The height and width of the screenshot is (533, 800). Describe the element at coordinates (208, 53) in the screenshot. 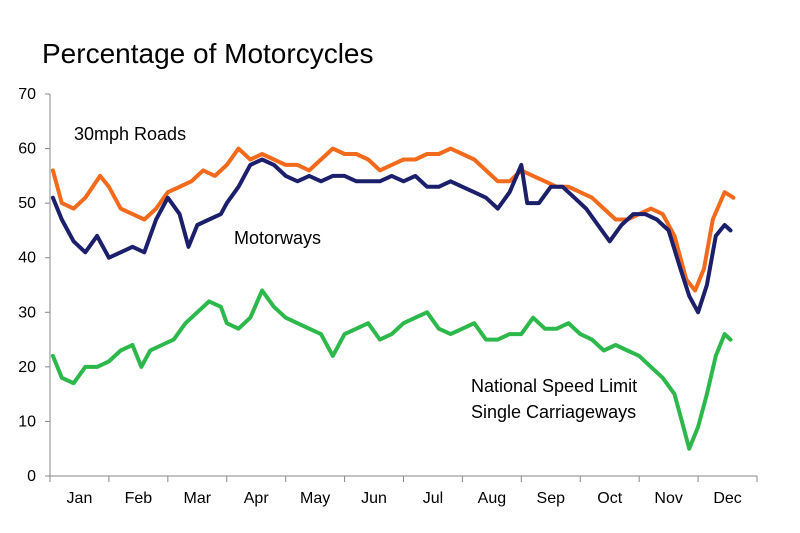

I see `chart-title: Percentage of Motorcycles` at that location.